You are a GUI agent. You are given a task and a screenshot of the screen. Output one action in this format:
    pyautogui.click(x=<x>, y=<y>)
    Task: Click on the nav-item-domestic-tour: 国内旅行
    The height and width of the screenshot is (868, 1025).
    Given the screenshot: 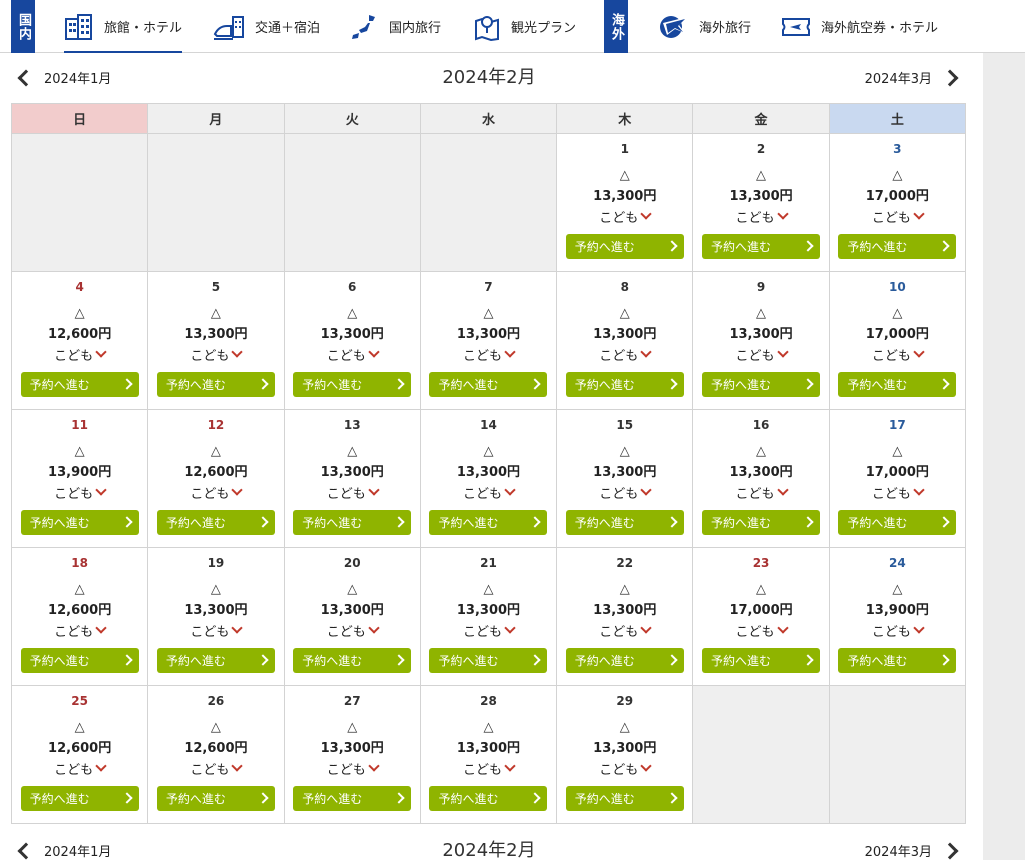 What is the action you would take?
    pyautogui.click(x=395, y=26)
    